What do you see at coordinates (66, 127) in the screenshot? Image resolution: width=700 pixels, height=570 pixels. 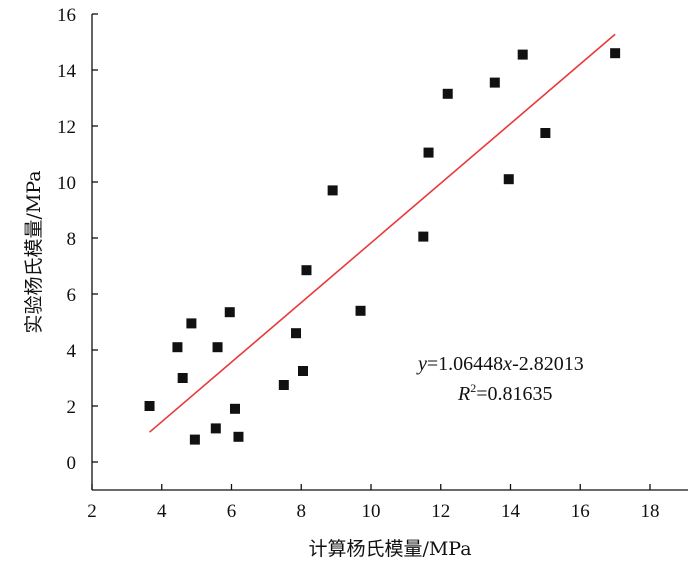 I see `y-tick-label: 12` at bounding box center [66, 127].